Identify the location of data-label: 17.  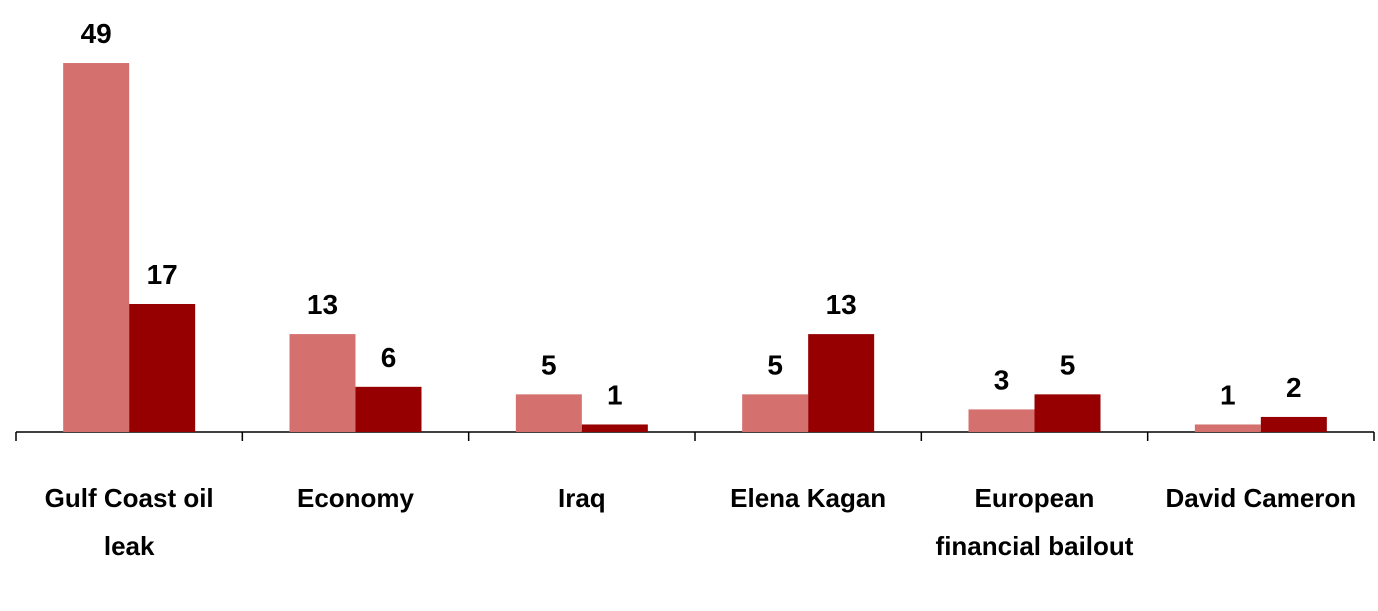
(162, 274).